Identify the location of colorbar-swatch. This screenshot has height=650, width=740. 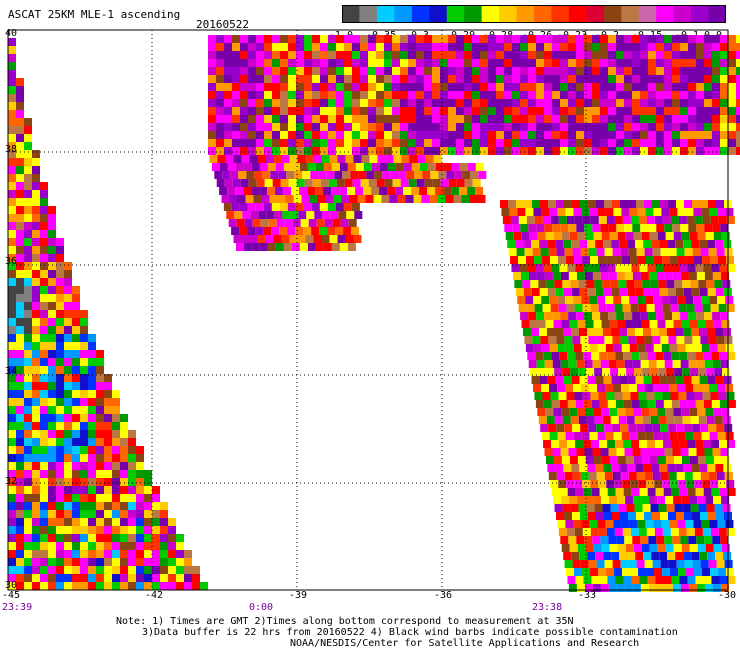
(525, 14).